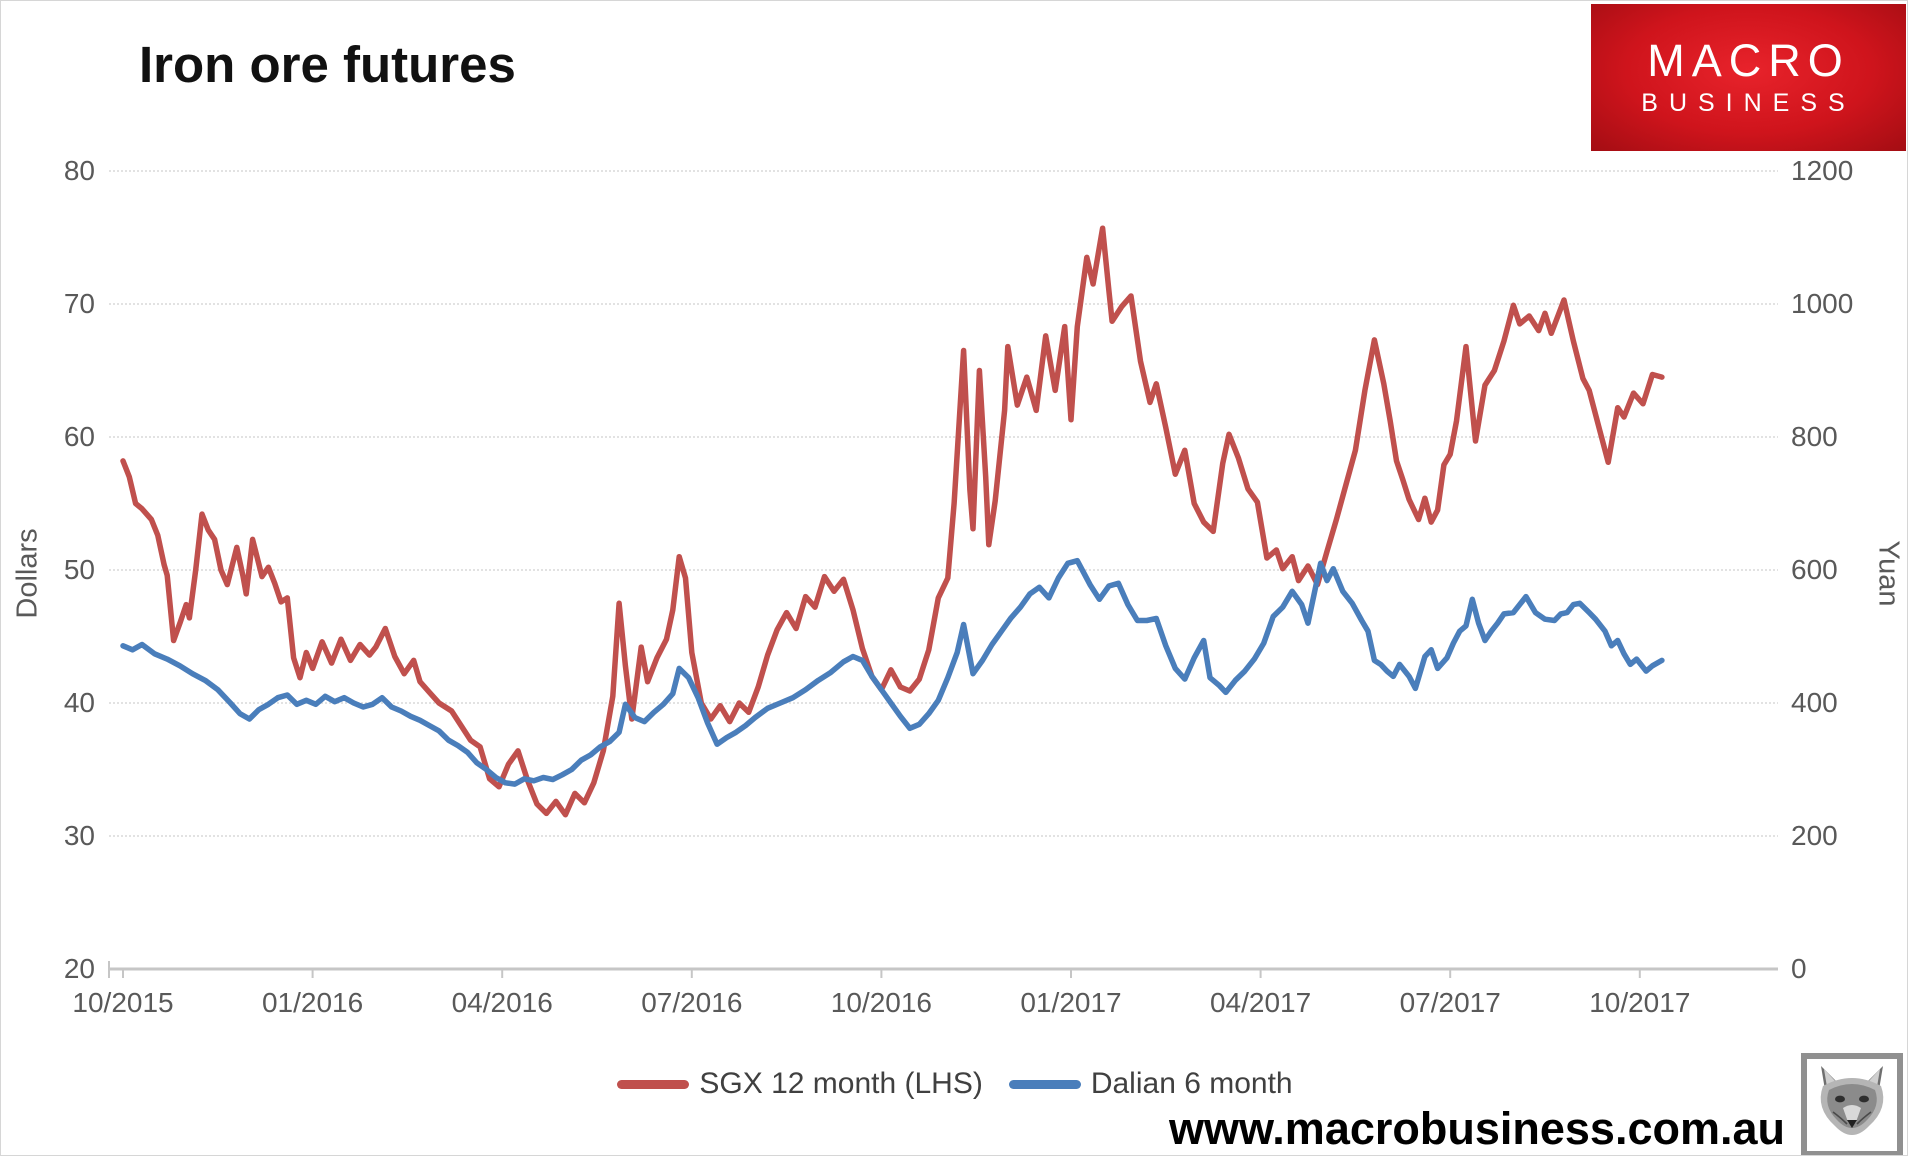  Describe the element at coordinates (1814, 569) in the screenshot. I see `right-axis-tick-label: 600` at that location.